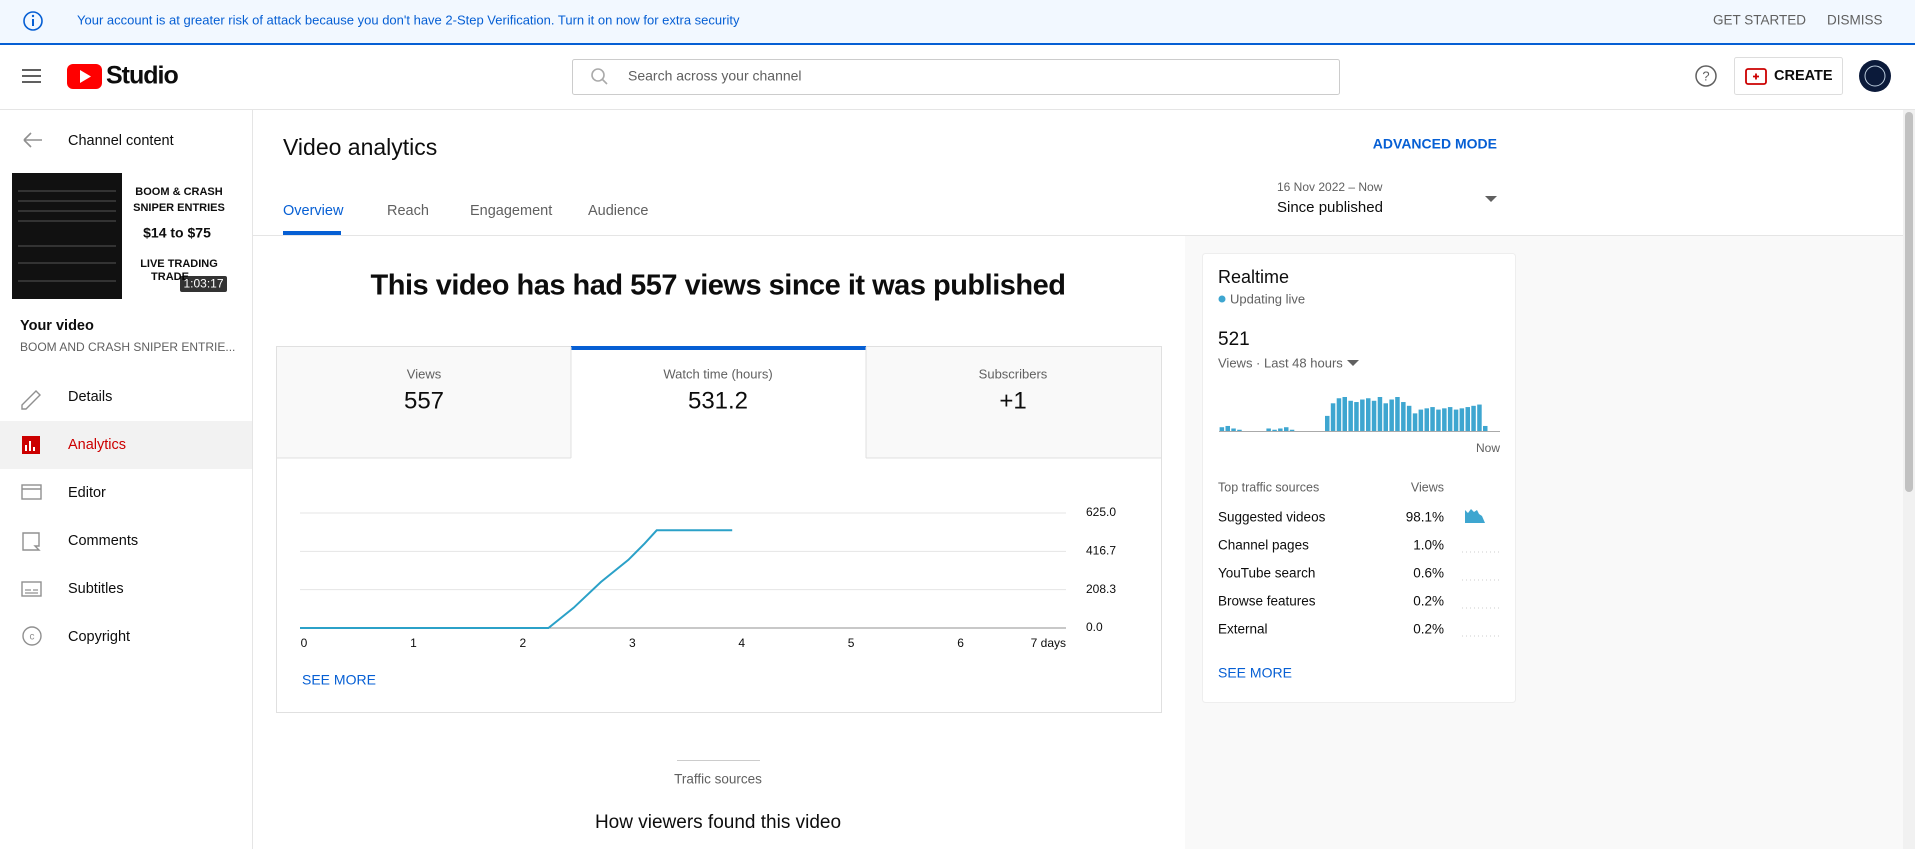 The height and width of the screenshot is (849, 1915). Describe the element at coordinates (33, 16) in the screenshot. I see `info-icon-dot` at that location.